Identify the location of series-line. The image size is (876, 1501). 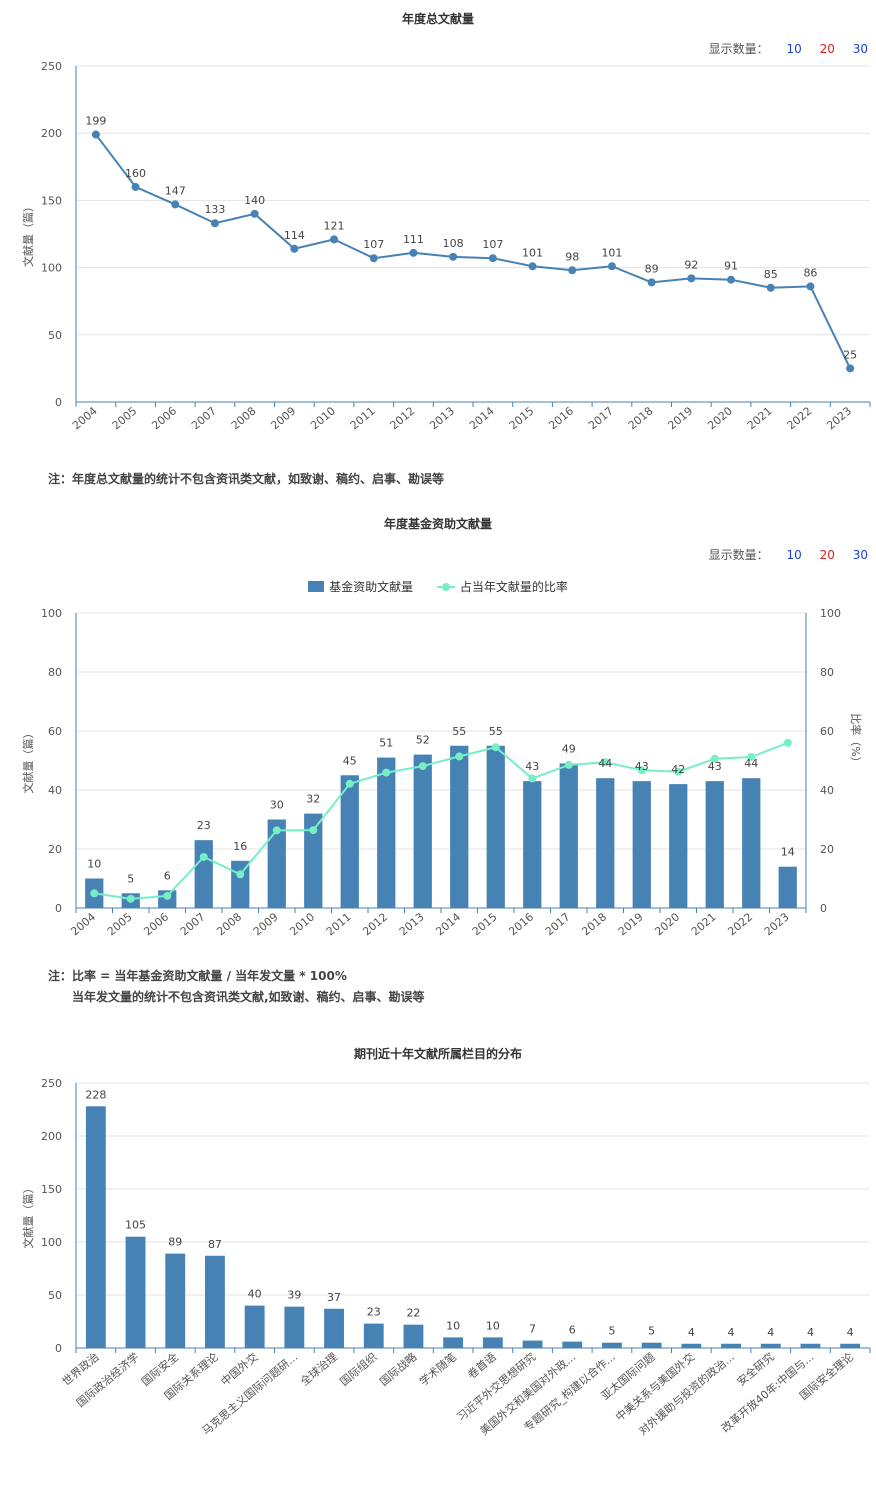
(473, 251).